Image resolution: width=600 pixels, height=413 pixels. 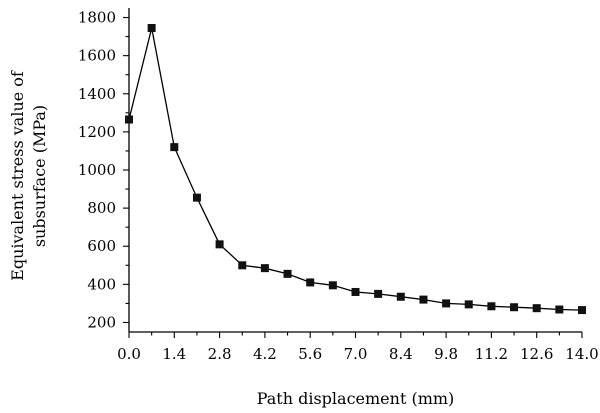 What do you see at coordinates (97, 132) in the screenshot?
I see `y-tick-label: 1200` at bounding box center [97, 132].